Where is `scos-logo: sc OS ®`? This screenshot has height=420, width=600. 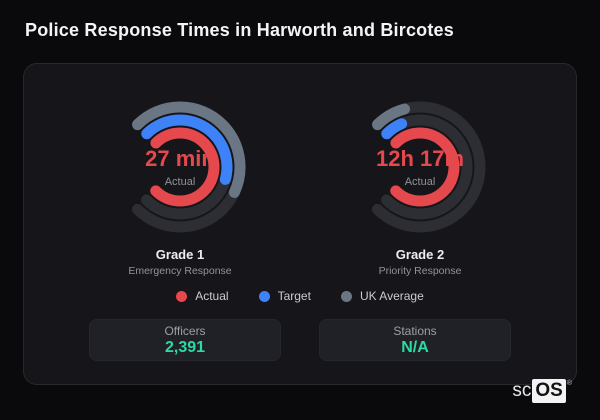 scos-logo: sc OS ® is located at coordinates (542, 391).